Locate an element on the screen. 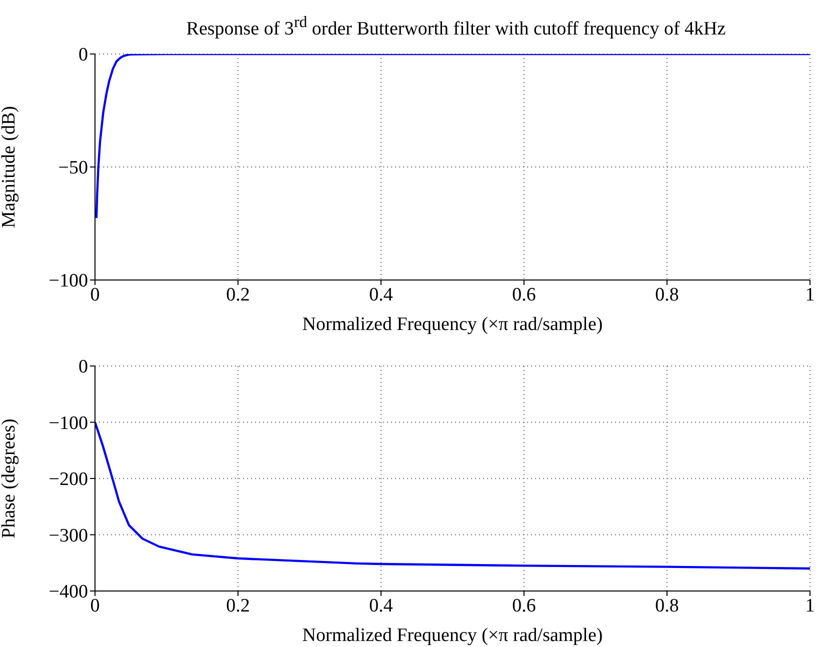  y-tick-label: −400 is located at coordinates (68, 592).